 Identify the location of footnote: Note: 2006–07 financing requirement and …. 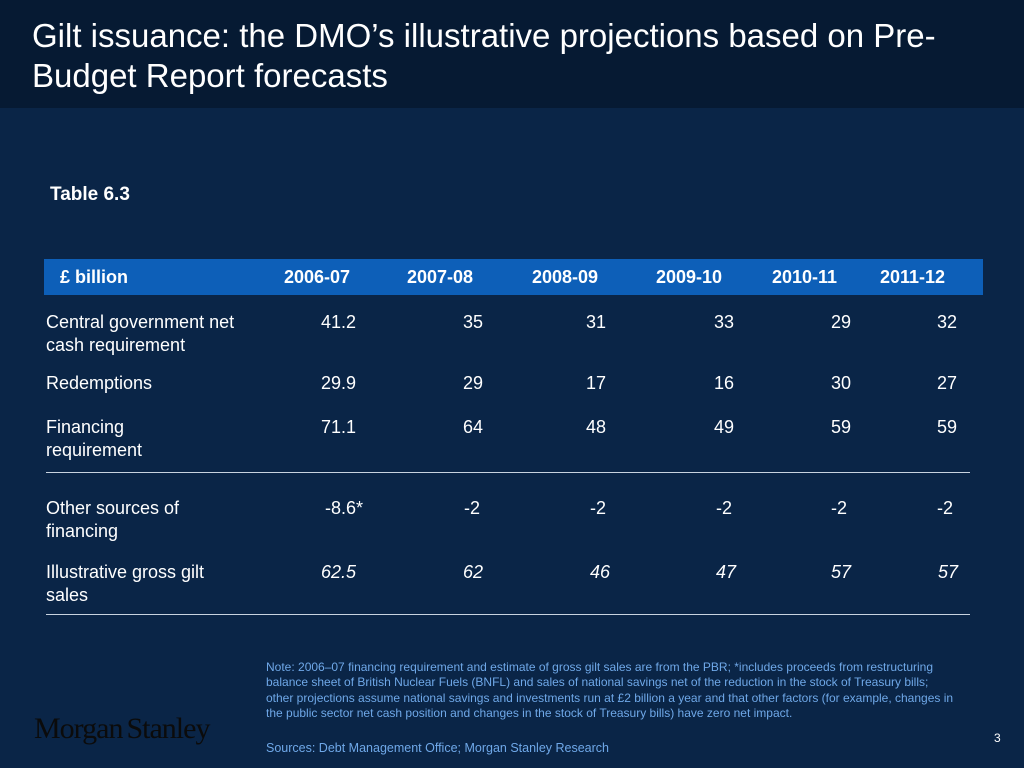
(610, 690).